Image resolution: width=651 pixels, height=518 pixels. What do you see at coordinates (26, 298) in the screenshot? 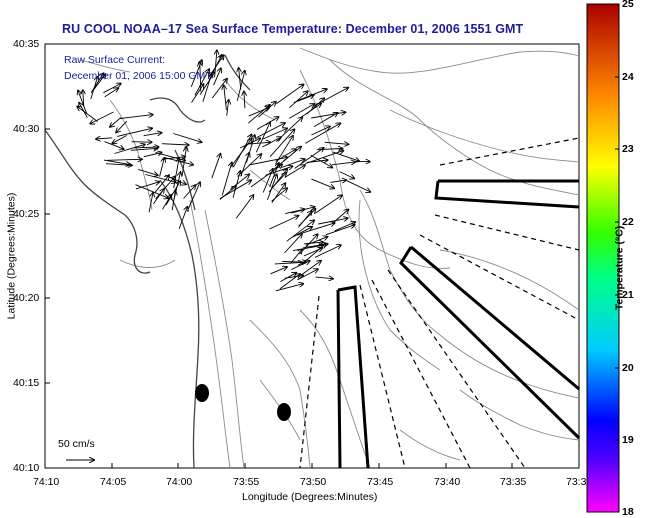
I see `y-tick-label: 40:20` at bounding box center [26, 298].